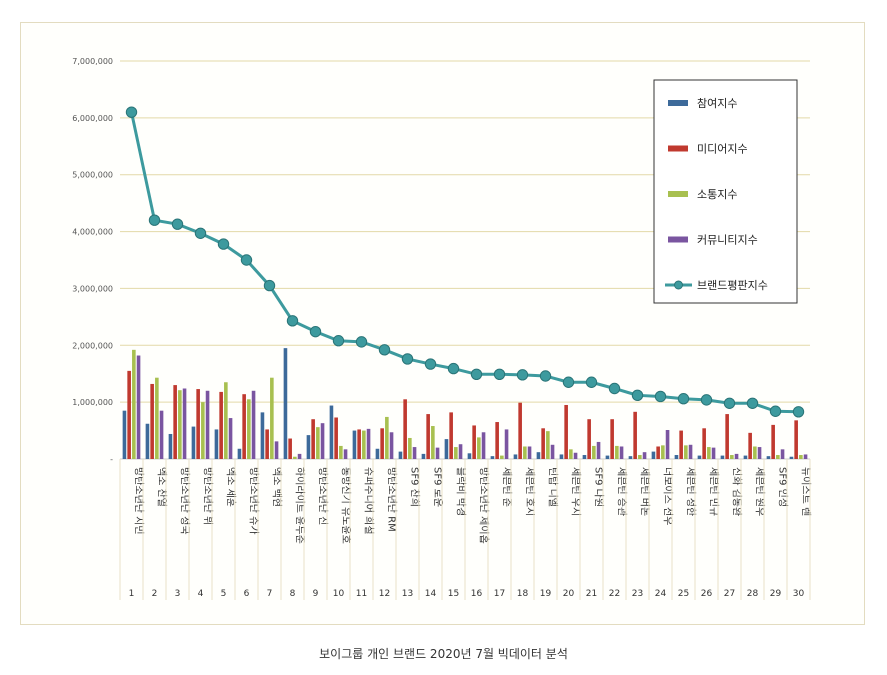 The image size is (887, 675). I want to click on x-category-label: 뉴이스트 렌, so click(806, 491).